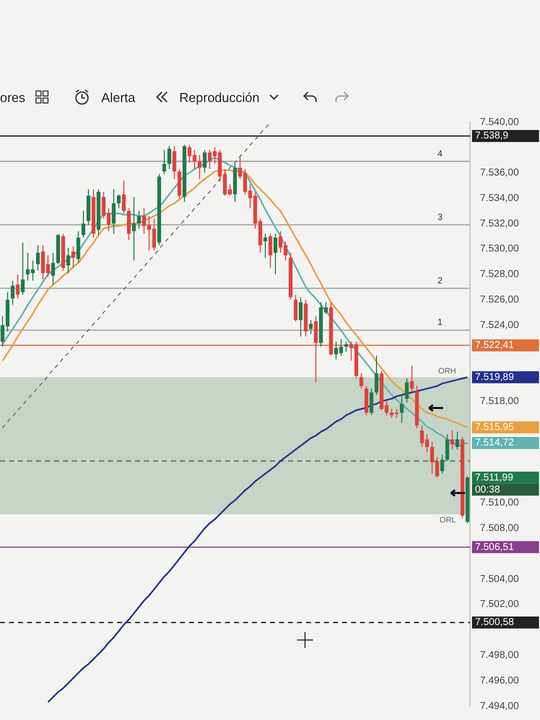  What do you see at coordinates (494, 443) in the screenshot?
I see `data-label: 7.514,72` at bounding box center [494, 443].